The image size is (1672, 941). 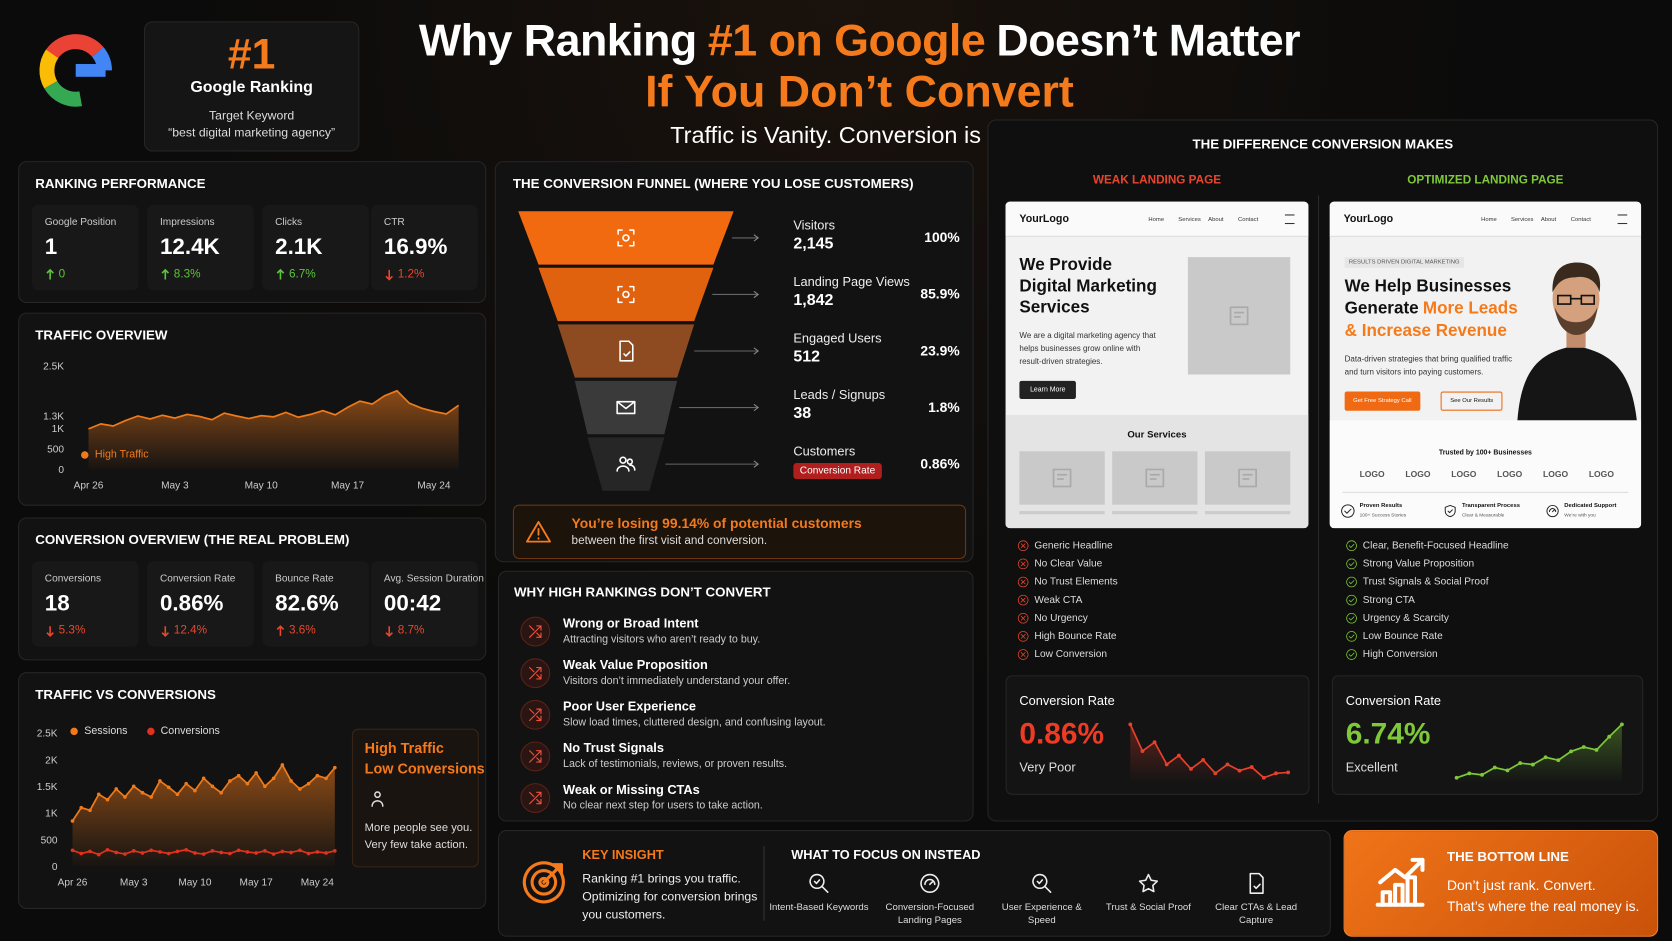 What do you see at coordinates (411, 274) in the screenshot?
I see `metric-change: 1.2%` at bounding box center [411, 274].